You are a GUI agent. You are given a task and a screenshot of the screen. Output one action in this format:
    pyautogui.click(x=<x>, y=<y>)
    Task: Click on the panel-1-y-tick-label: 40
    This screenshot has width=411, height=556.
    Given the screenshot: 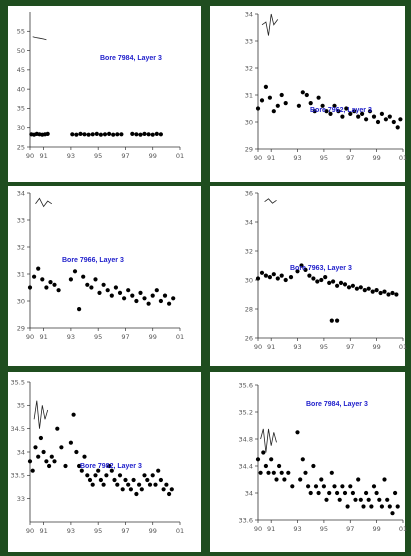 What is the action you would take?
    pyautogui.click(x=21, y=89)
    